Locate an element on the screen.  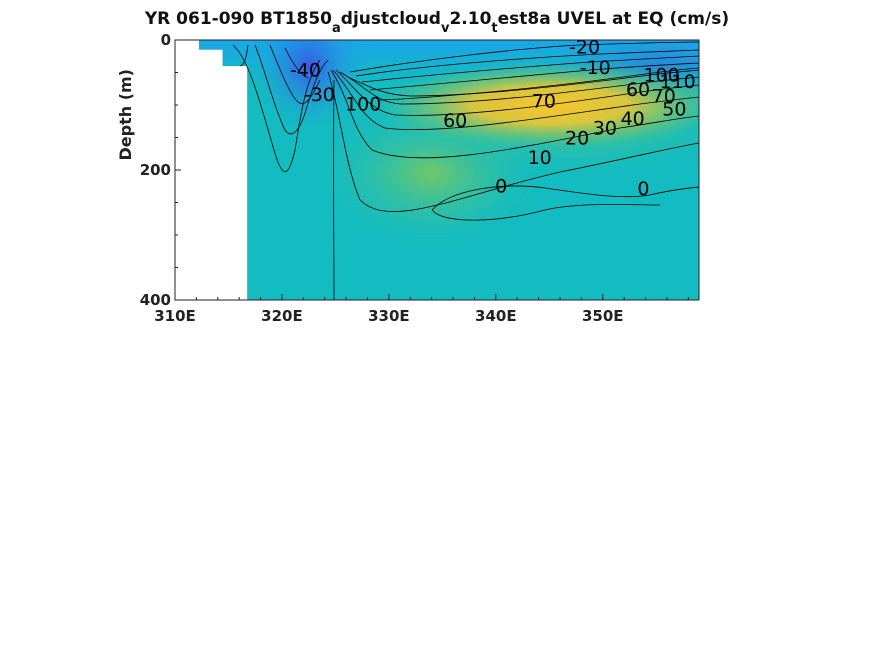
title-segment: djustcloud is located at coordinates (391, 19).